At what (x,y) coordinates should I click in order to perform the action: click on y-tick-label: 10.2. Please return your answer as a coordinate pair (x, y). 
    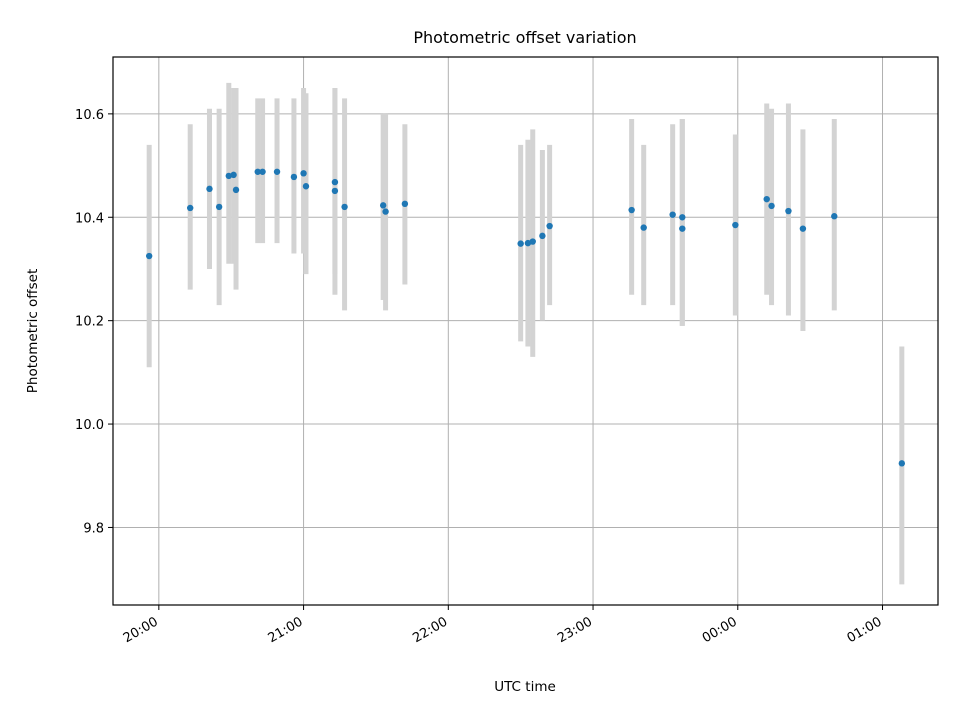
    Looking at the image, I should click on (89, 322).